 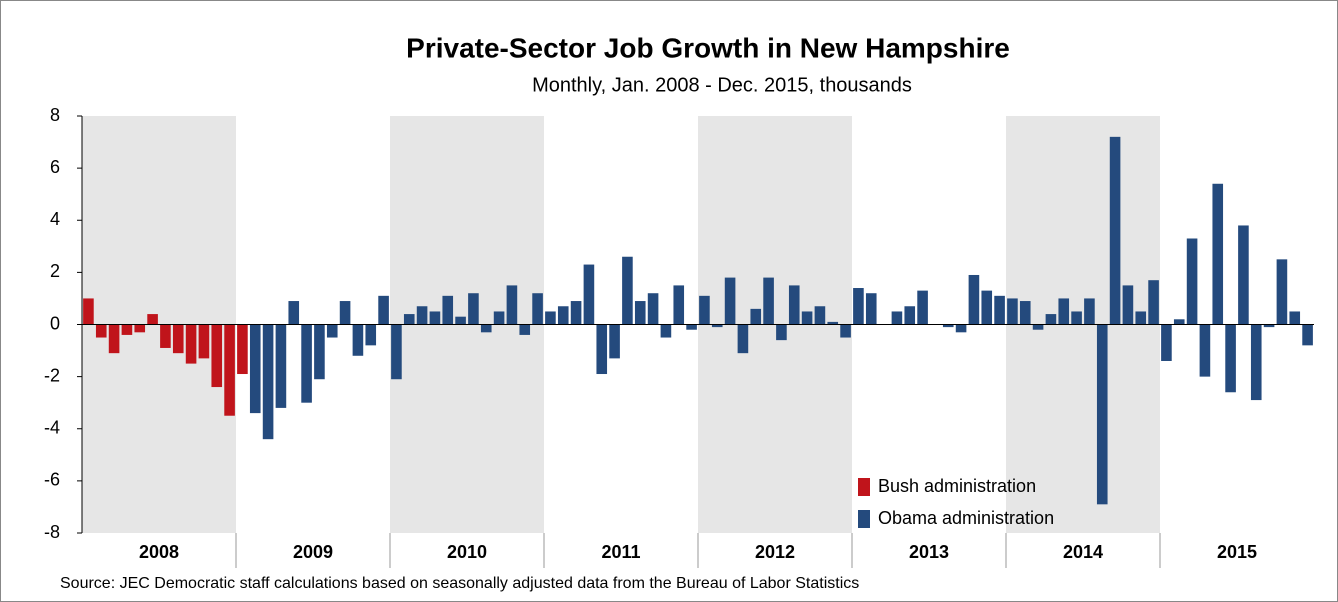 I want to click on x-tick-label: 2008, so click(x=159, y=552).